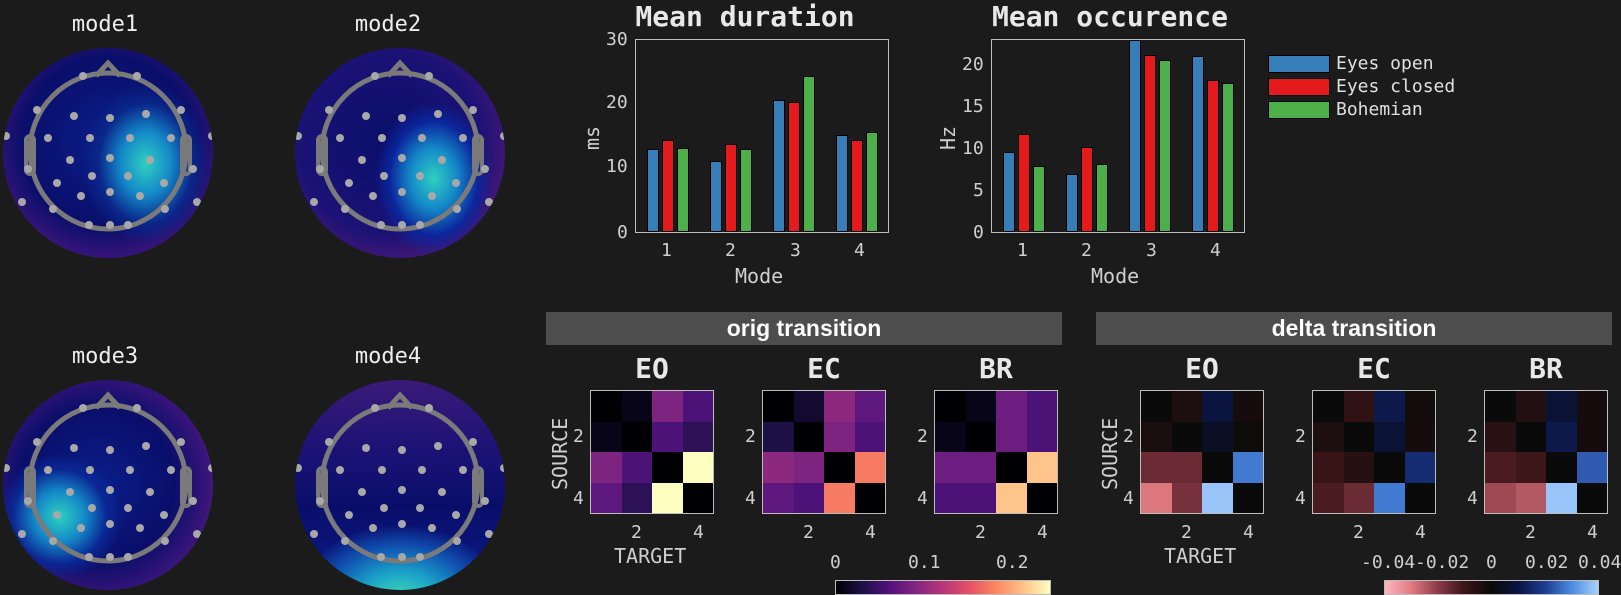 The image size is (1621, 595). I want to click on topomap-title: mode3, so click(105, 356).